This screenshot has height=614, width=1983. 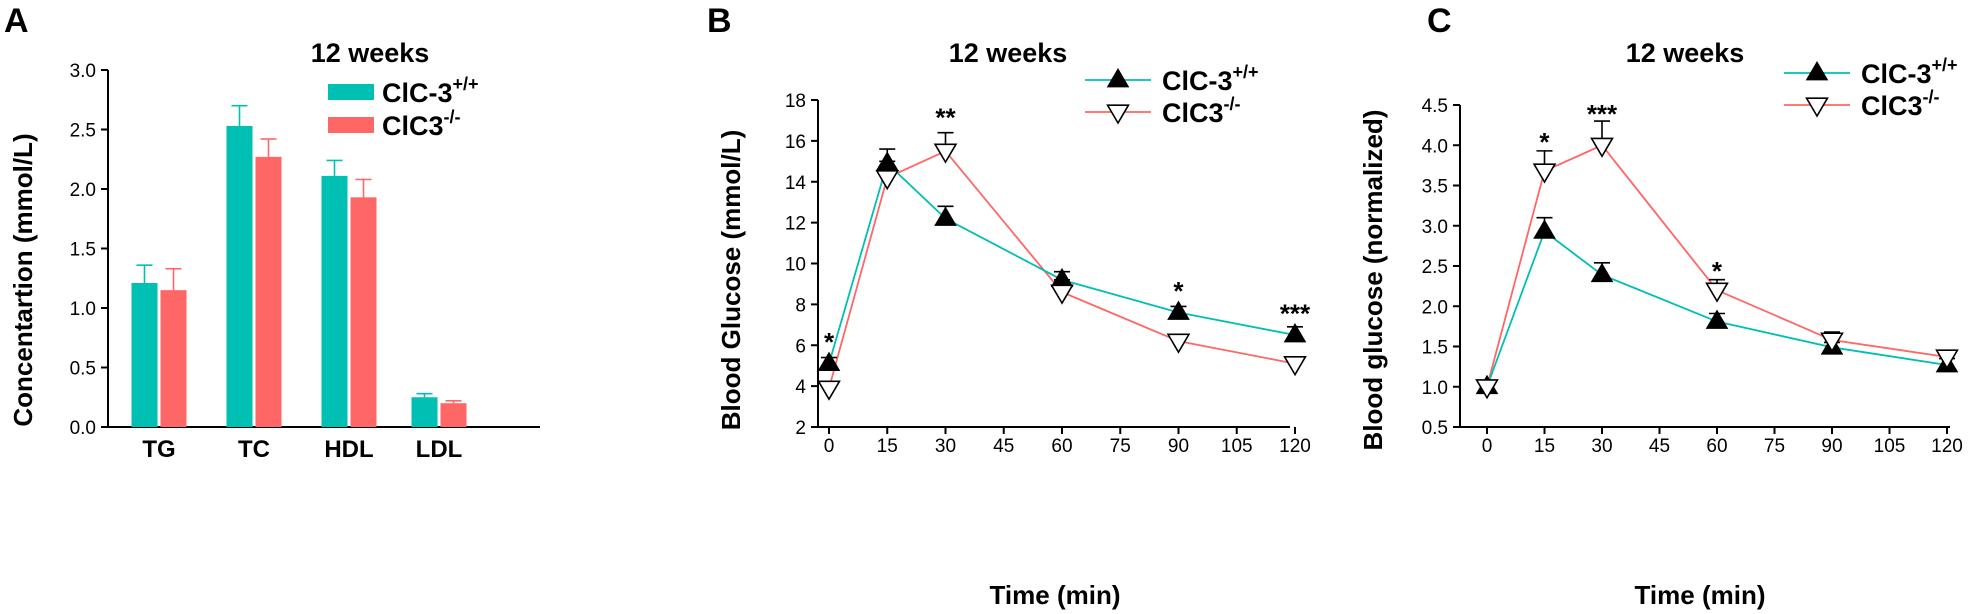 What do you see at coordinates (1003, 446) in the screenshot?
I see `panel-b-x-tick-label: 45` at bounding box center [1003, 446].